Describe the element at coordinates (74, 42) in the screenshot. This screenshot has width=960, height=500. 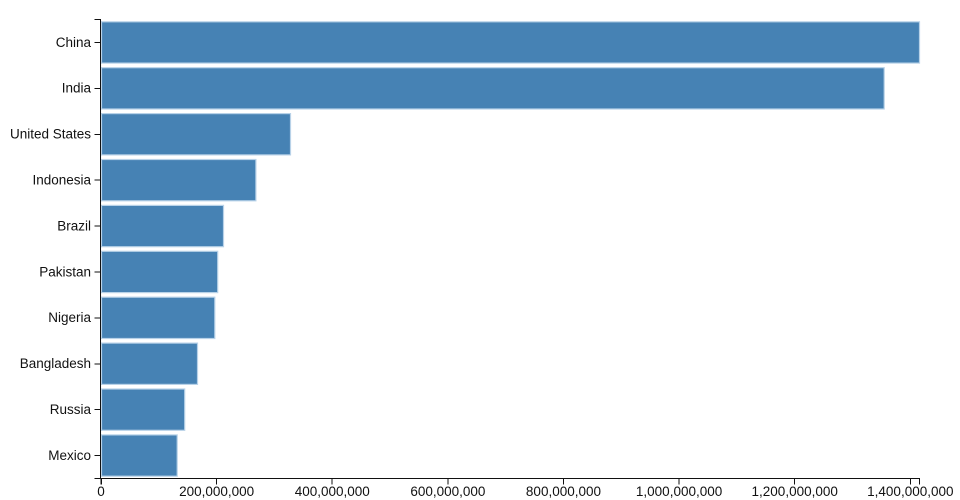
I see `y-tick-label-china: China` at that location.